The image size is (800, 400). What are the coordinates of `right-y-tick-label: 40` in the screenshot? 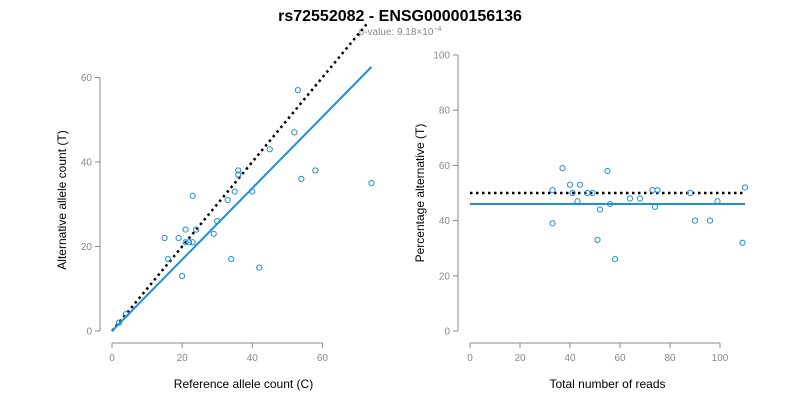 It's located at (445, 221).